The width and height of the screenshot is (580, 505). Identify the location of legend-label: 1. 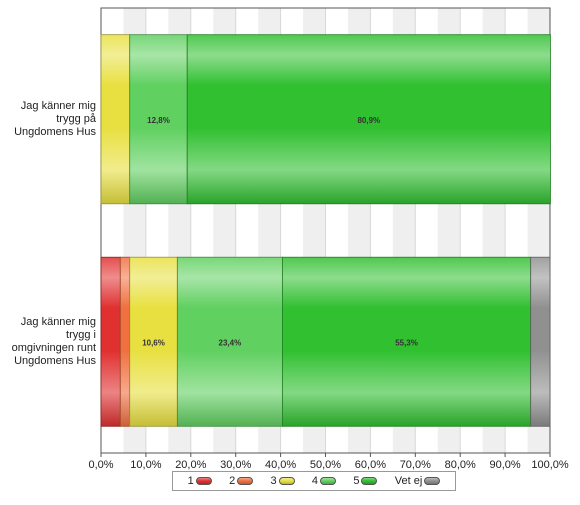
(190, 481).